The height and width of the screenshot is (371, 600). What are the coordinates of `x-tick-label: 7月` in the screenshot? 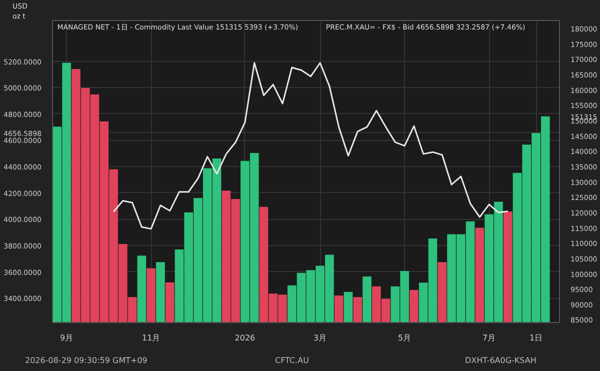 It's located at (489, 338).